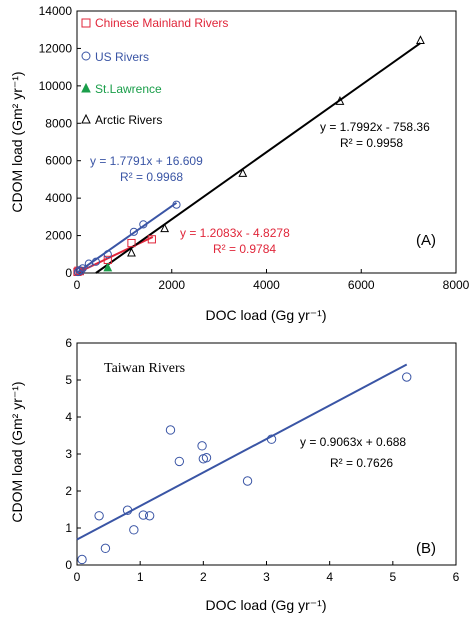 This screenshot has height=618, width=474. Describe the element at coordinates (426, 240) in the screenshot. I see `panel-a-label: (A)` at that location.